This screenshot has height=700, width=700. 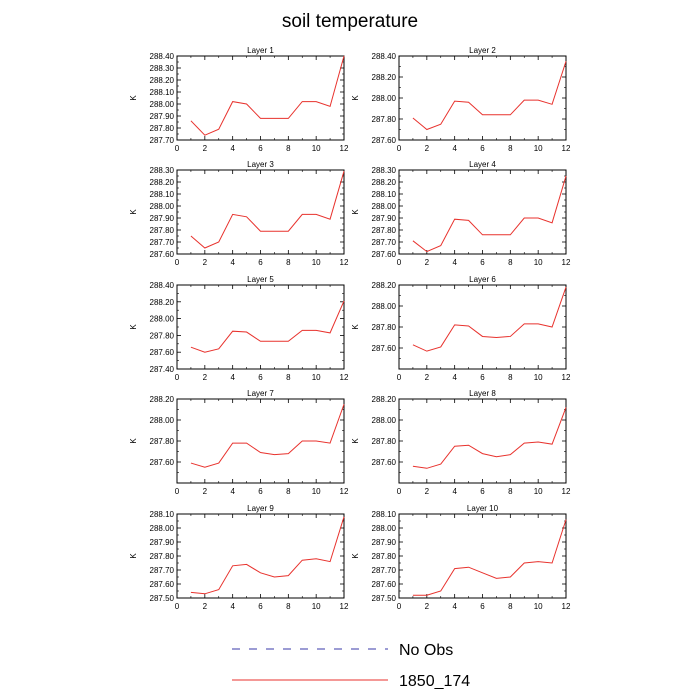 What do you see at coordinates (482, 164) in the screenshot?
I see `panel-title: Layer 4` at bounding box center [482, 164].